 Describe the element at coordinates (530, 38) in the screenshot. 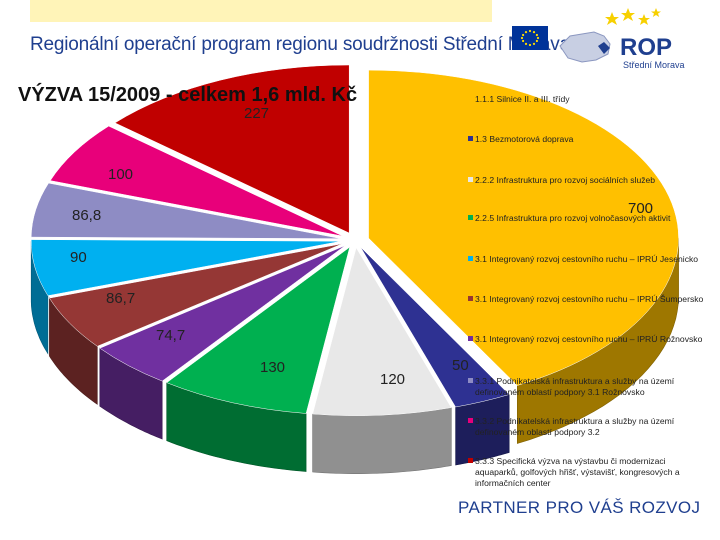

I see `eu-flag-icon` at that location.